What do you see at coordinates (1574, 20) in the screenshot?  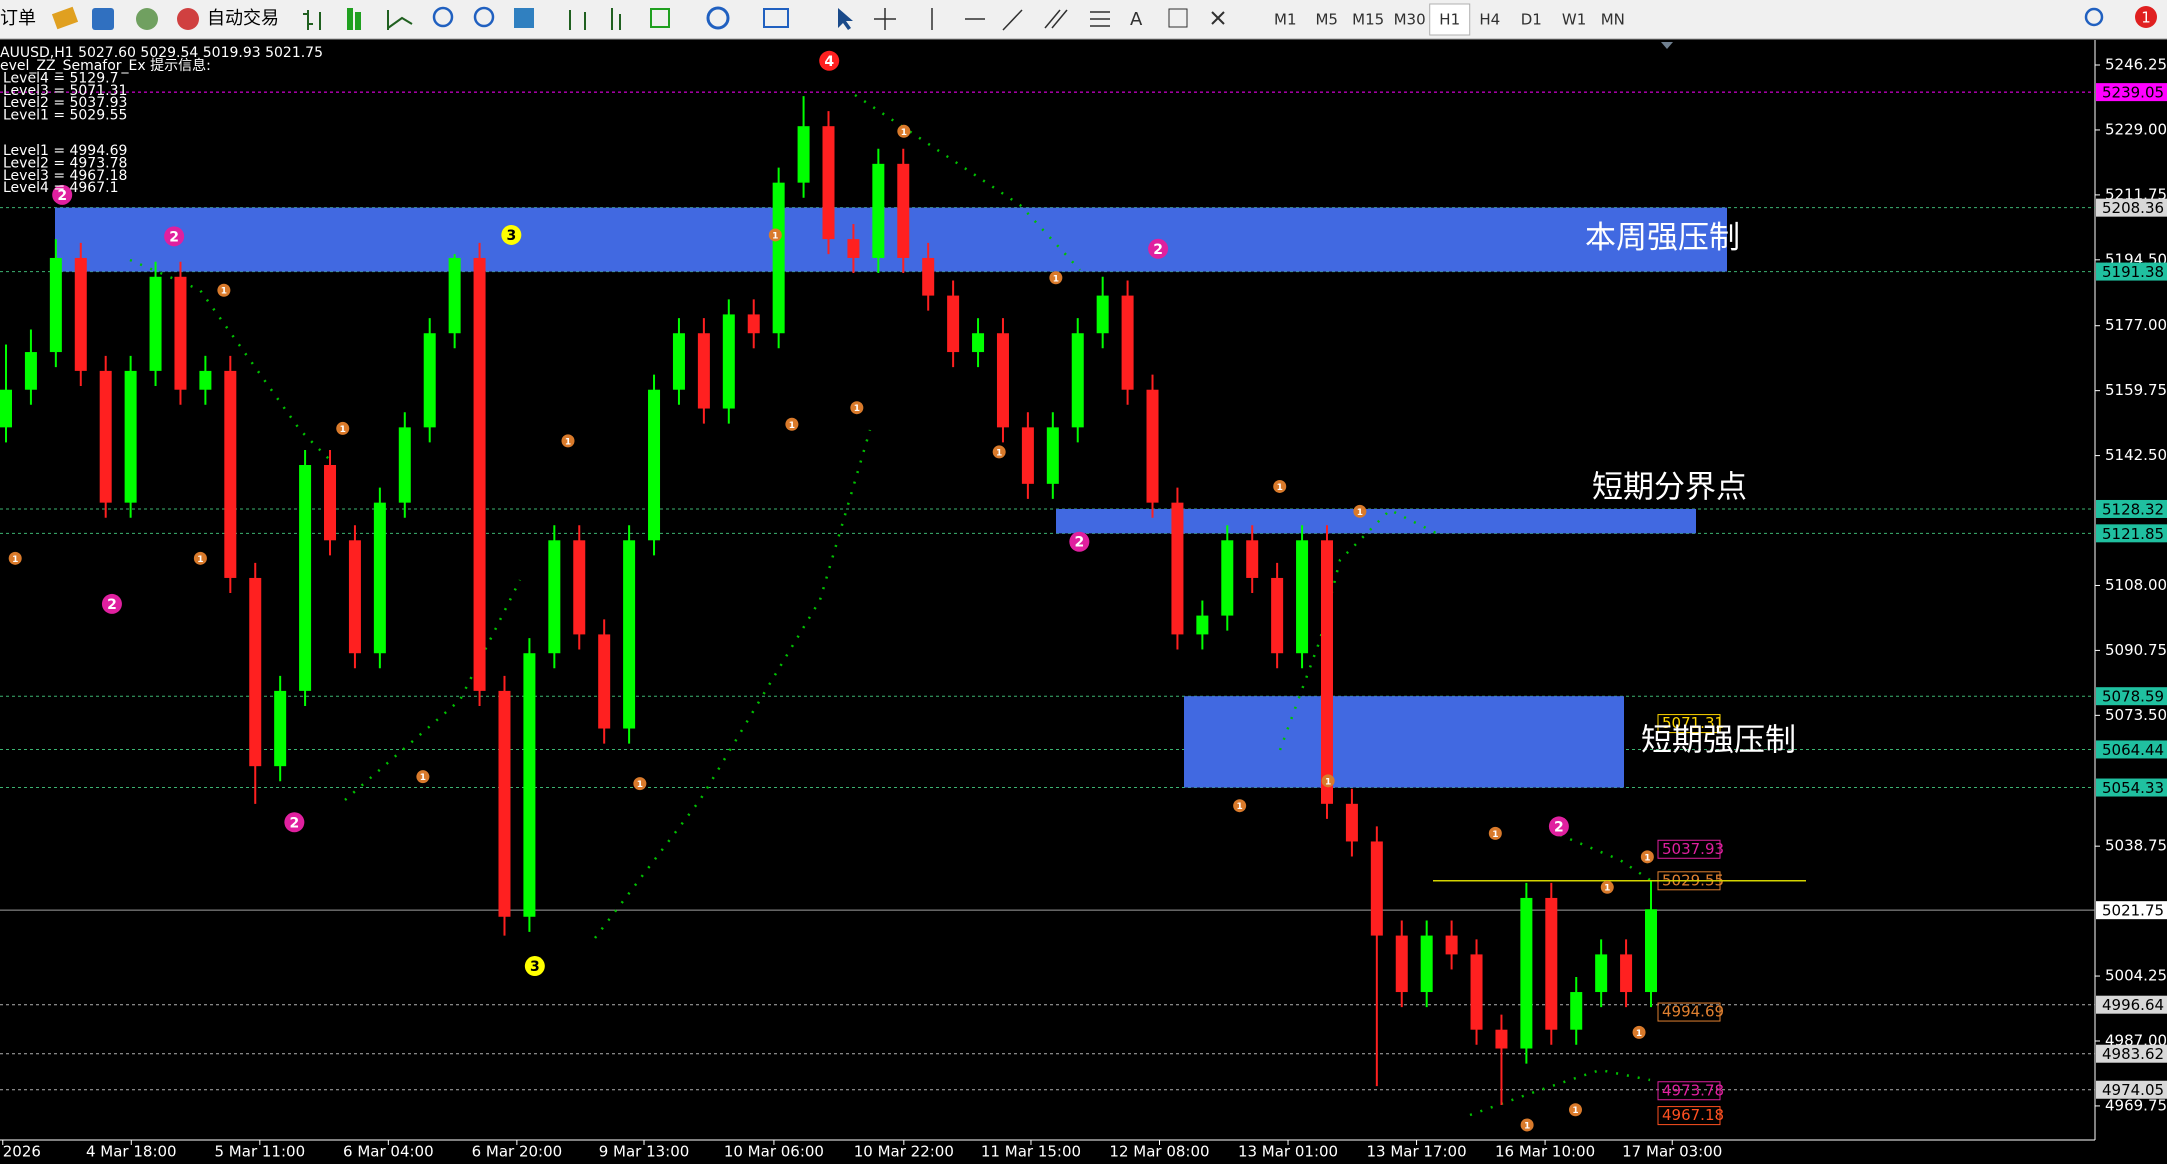 I see `timeframe-button: W1` at bounding box center [1574, 20].